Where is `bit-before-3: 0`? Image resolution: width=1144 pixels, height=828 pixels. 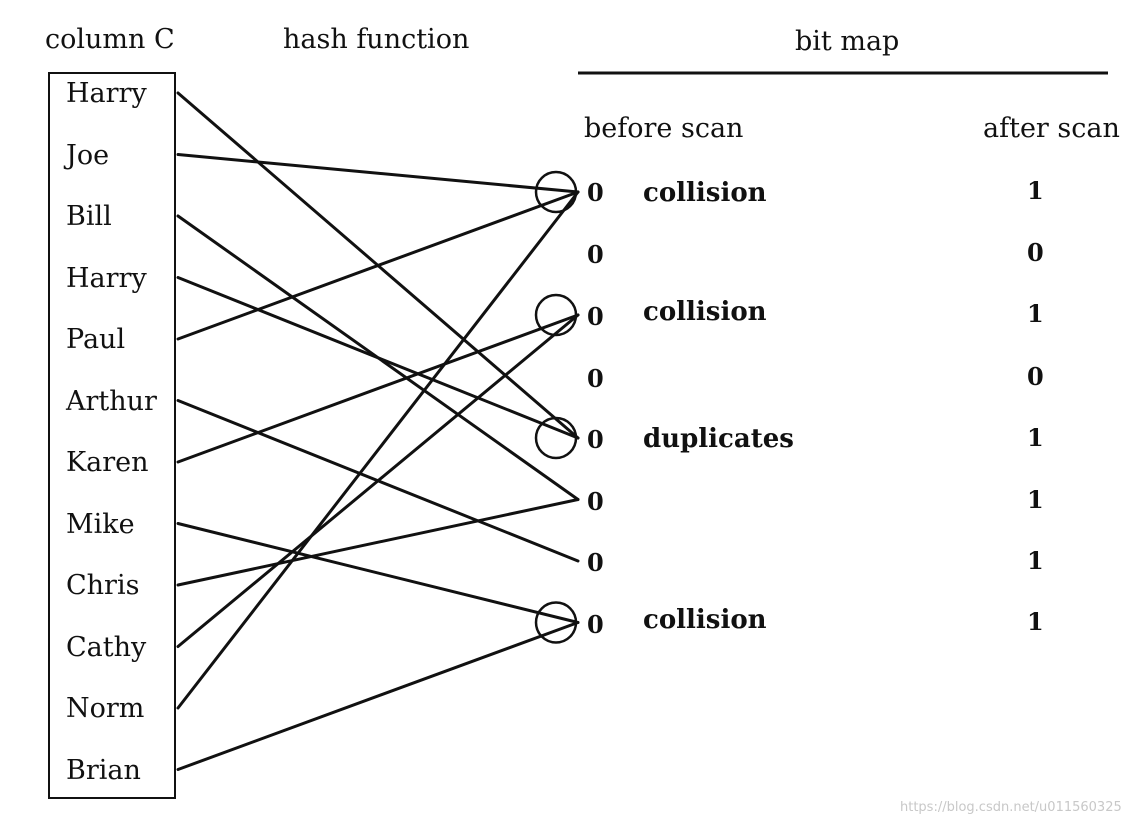
bit-before-3: 0 is located at coordinates (595, 316).